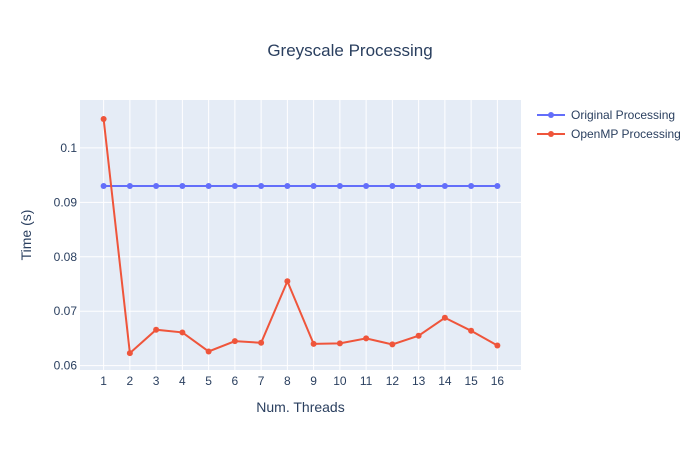 The height and width of the screenshot is (450, 700). I want to click on y-tick-label: 0.1, so click(68, 148).